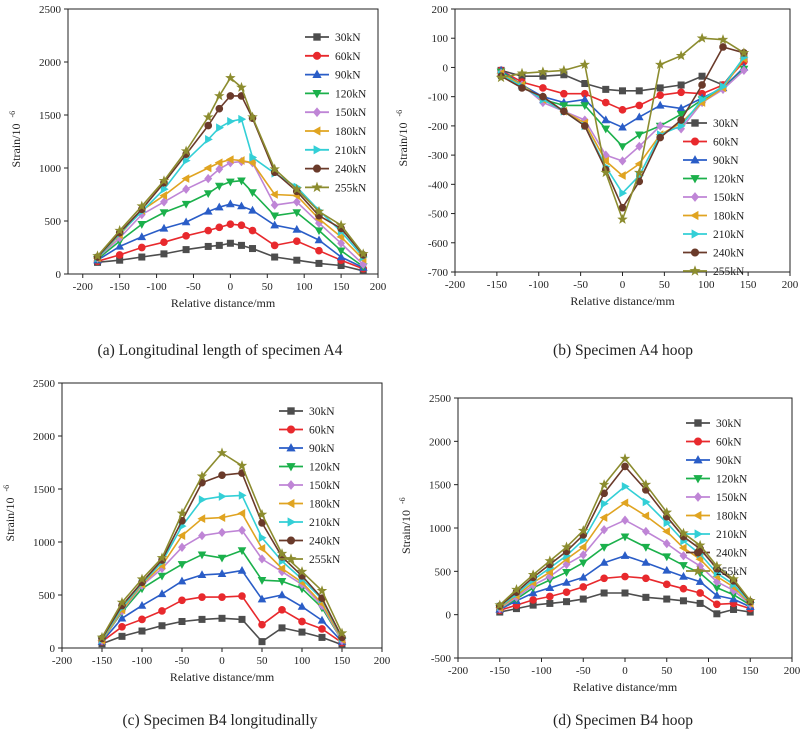 This screenshot has height=738, width=800. Describe the element at coordinates (307, 412) in the screenshot. I see `legend-entry: 30kN` at that location.